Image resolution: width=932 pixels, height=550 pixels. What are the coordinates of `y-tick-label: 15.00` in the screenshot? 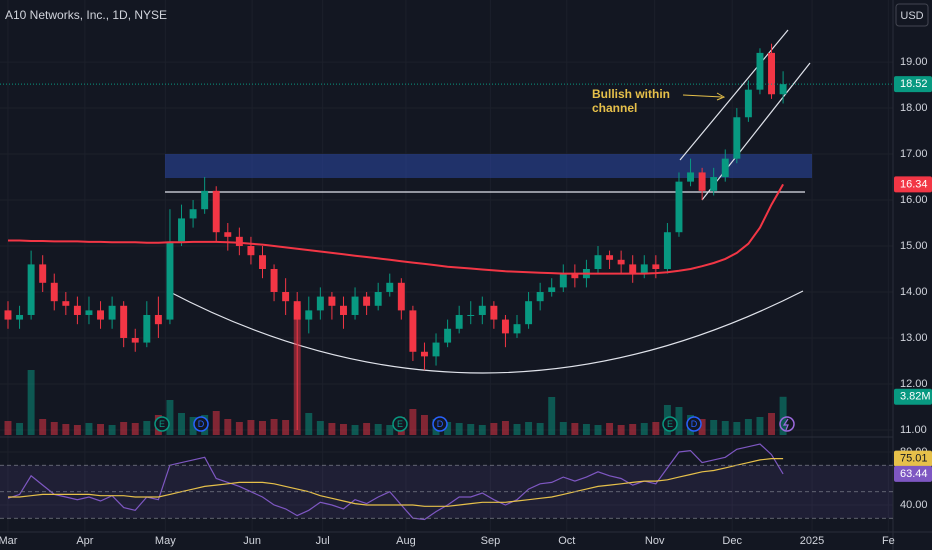 It's located at (914, 246).